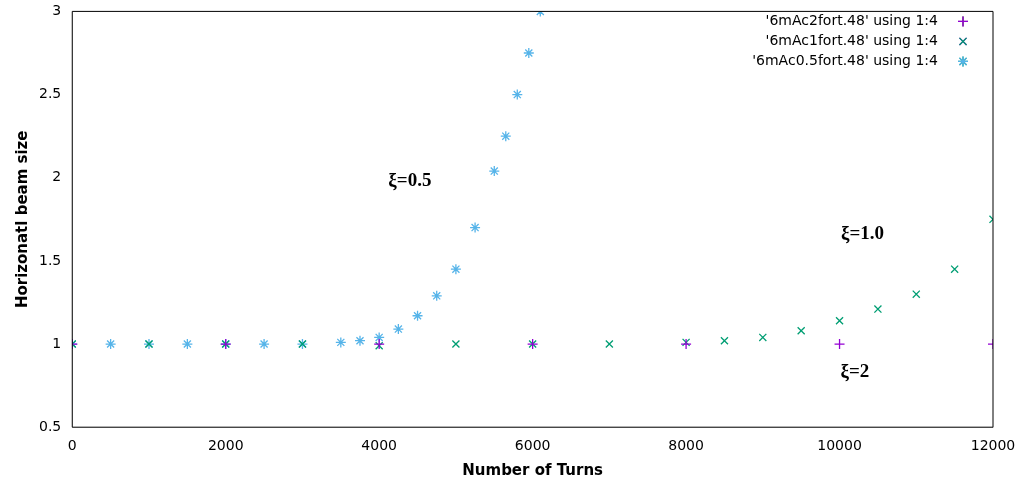 The width and height of the screenshot is (1028, 489). What do you see at coordinates (863, 233) in the screenshot?
I see `annotation: ξ=1.0` at bounding box center [863, 233].